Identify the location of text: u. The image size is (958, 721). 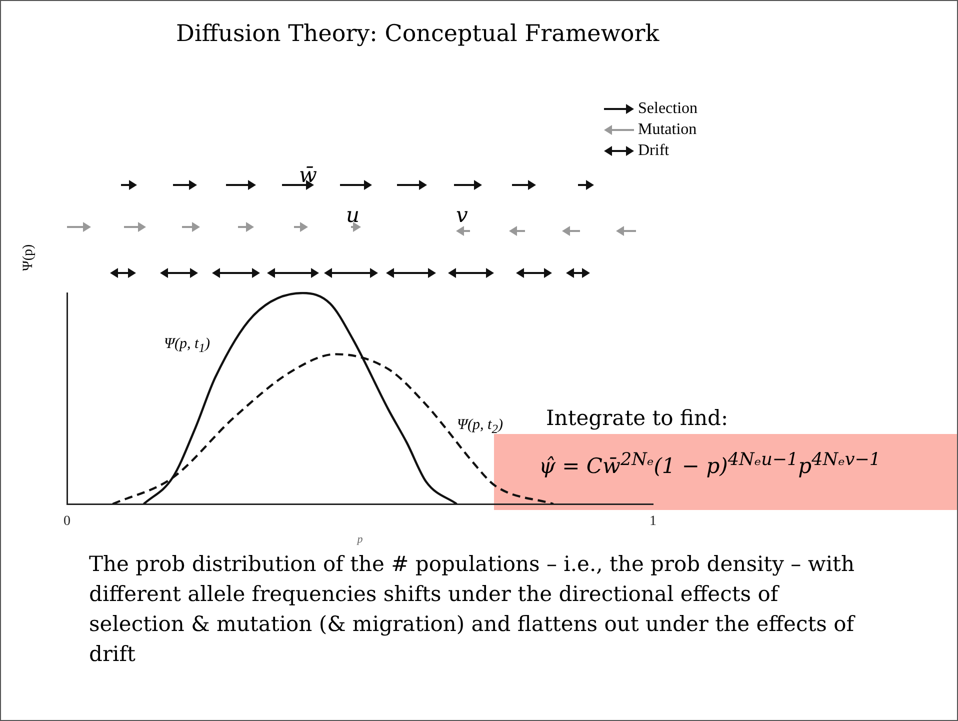
(353, 215).